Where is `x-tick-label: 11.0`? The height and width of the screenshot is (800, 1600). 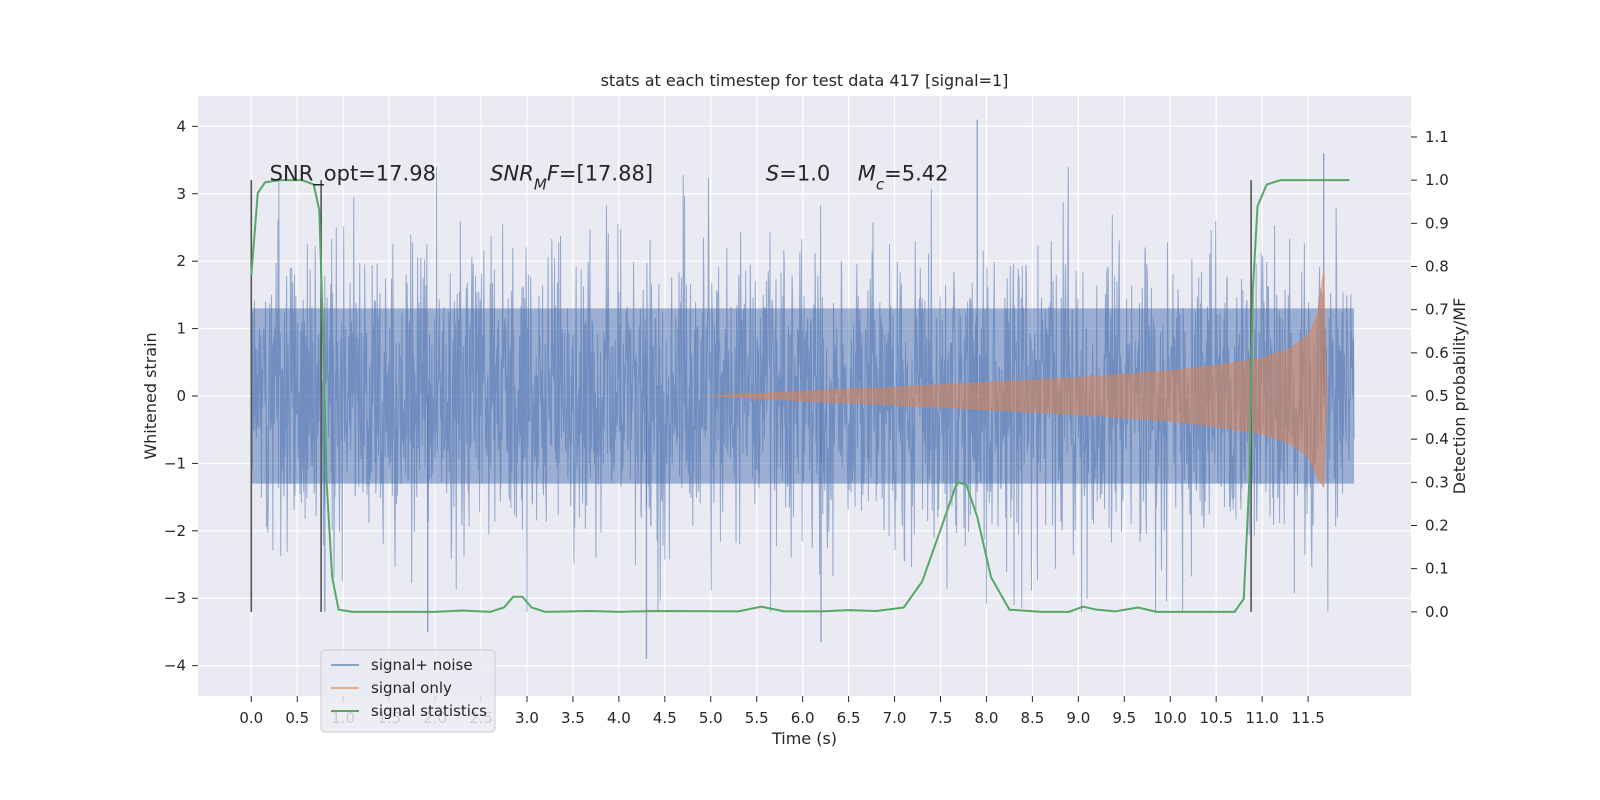 x-tick-label: 11.0 is located at coordinates (1261, 718).